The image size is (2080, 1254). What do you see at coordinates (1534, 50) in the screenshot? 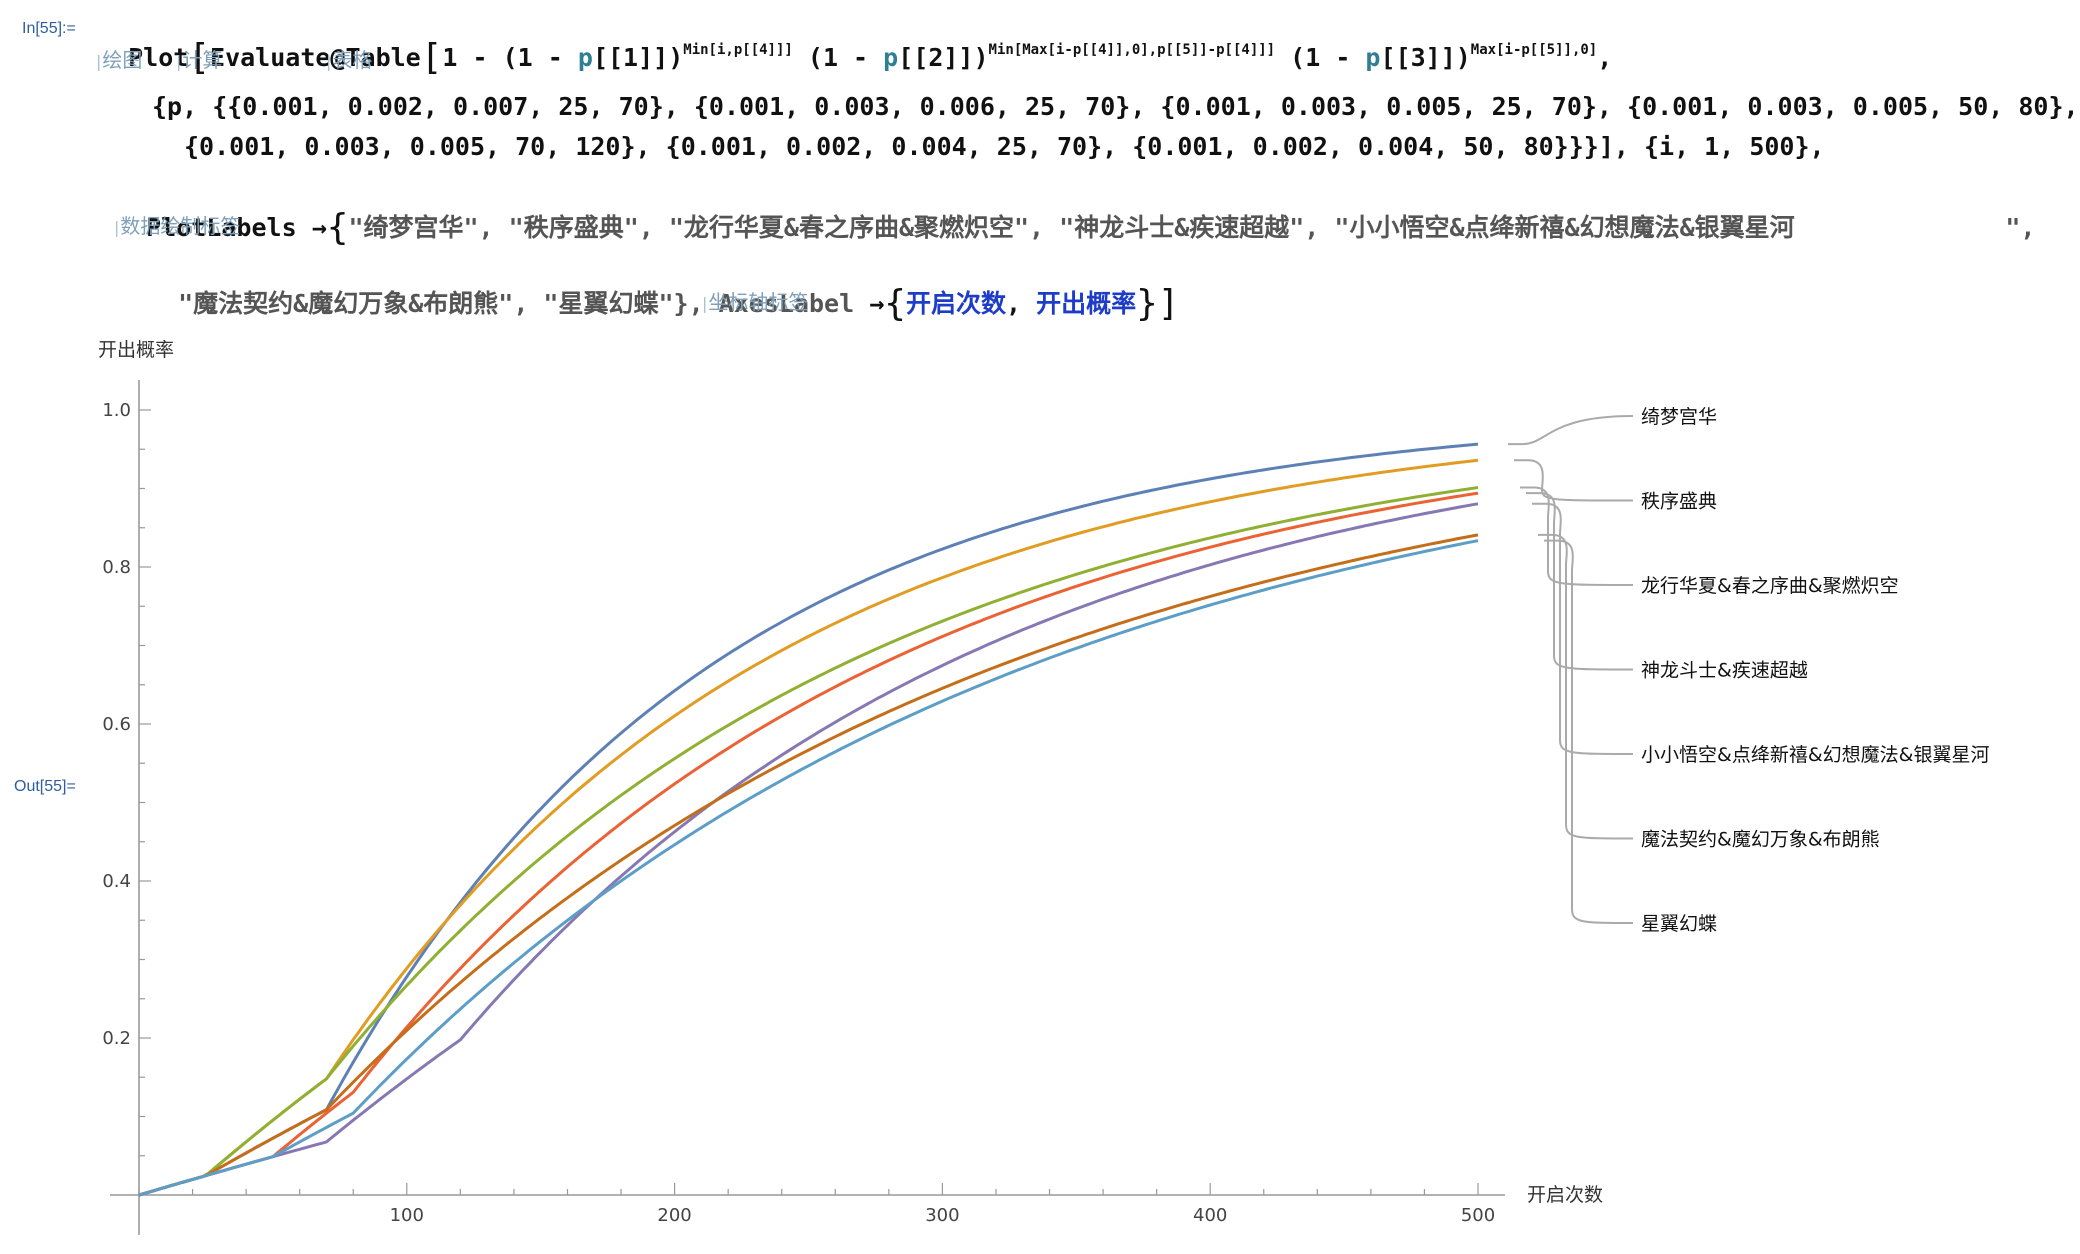
I see `exponent-3: Max[i-p[[5]],0]` at bounding box center [1534, 50].